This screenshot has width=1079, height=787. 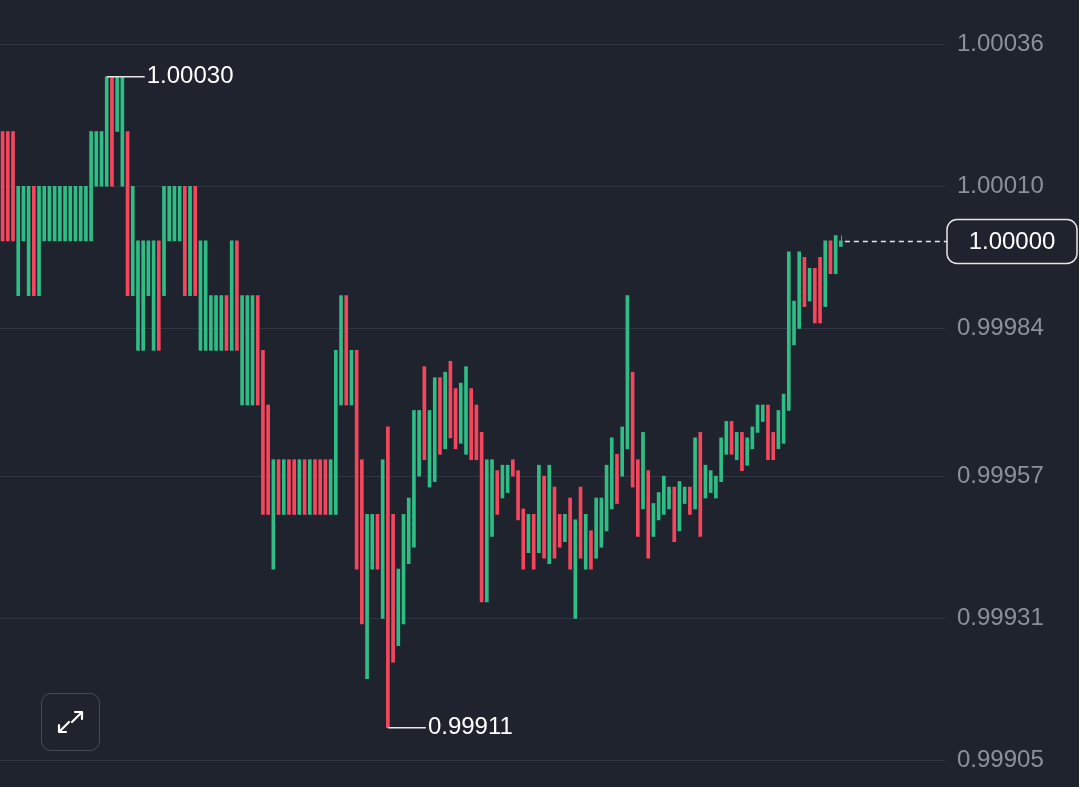 I want to click on annotation: 0.99911, so click(x=470, y=726).